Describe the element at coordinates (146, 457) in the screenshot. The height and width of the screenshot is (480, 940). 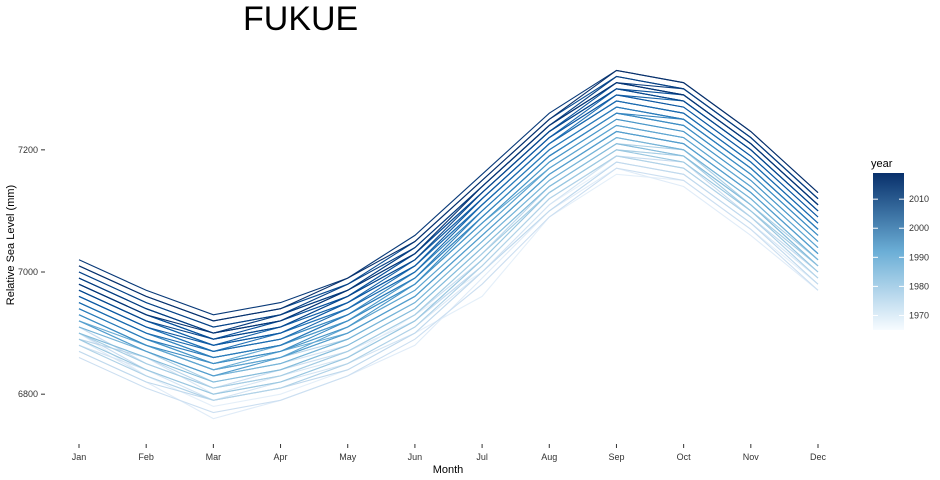
I see `x-tick-label: Feb` at that location.